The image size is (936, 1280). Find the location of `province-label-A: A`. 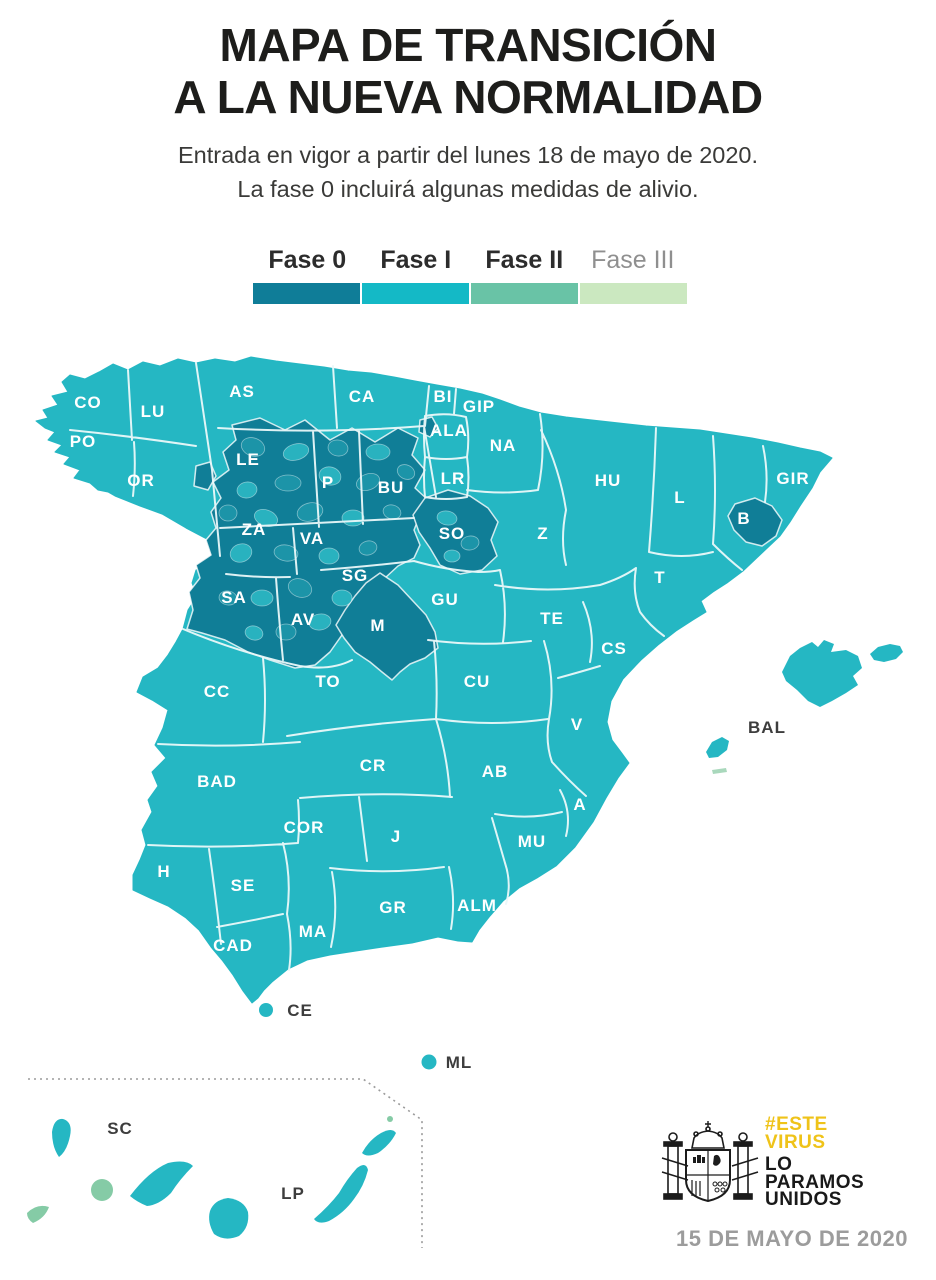

province-label-A: A is located at coordinates (579, 804).